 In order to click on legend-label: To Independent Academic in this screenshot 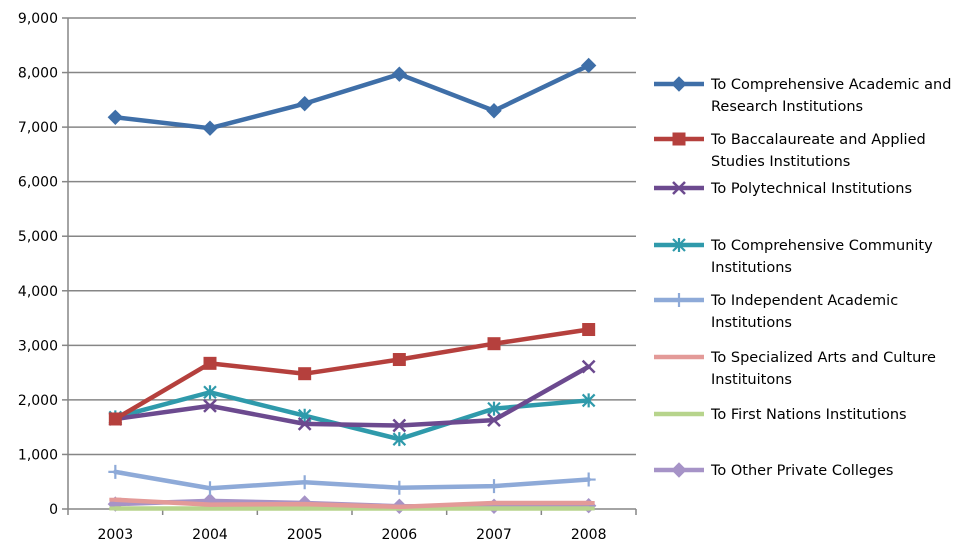, I will do `click(804, 301)`.